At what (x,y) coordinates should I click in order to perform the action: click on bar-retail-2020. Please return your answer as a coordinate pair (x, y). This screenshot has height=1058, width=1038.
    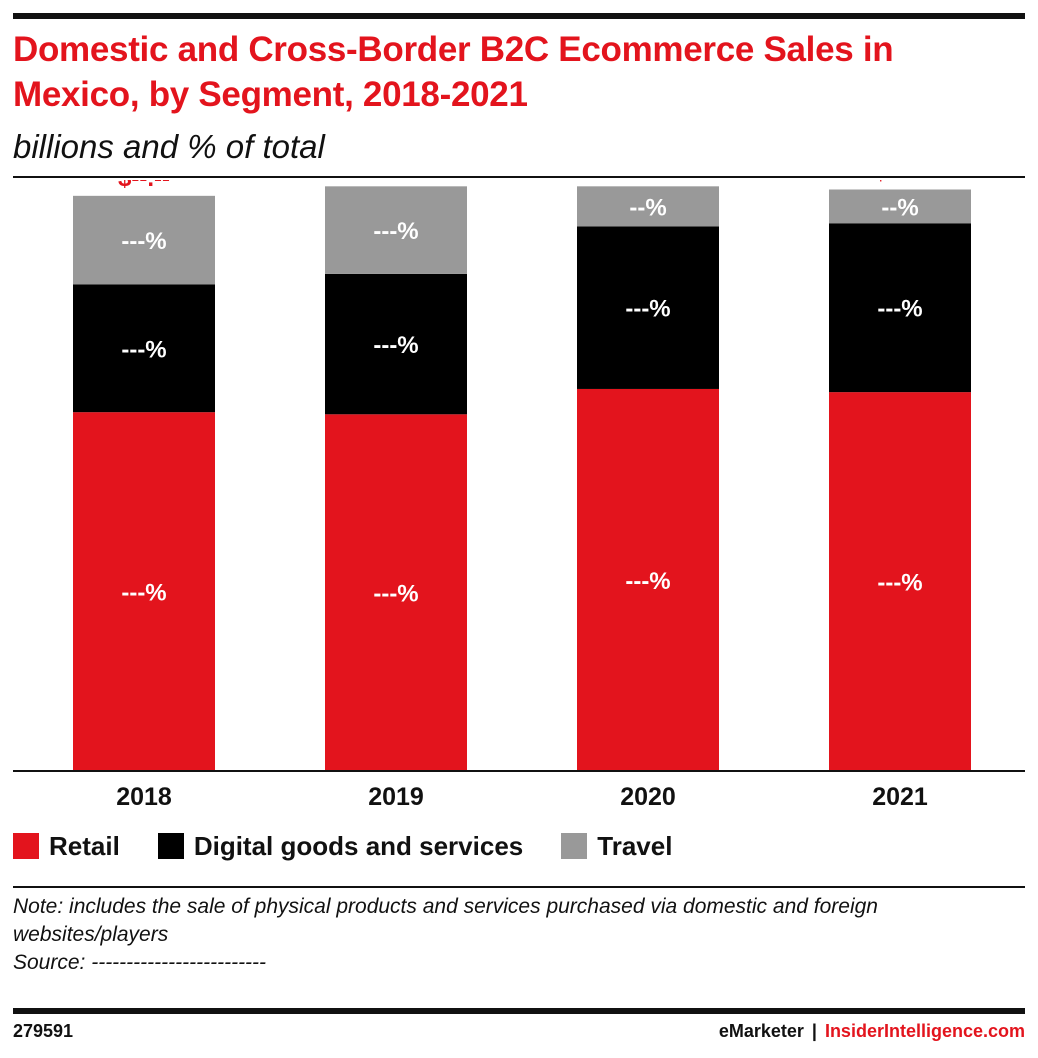
    Looking at the image, I should click on (648, 579).